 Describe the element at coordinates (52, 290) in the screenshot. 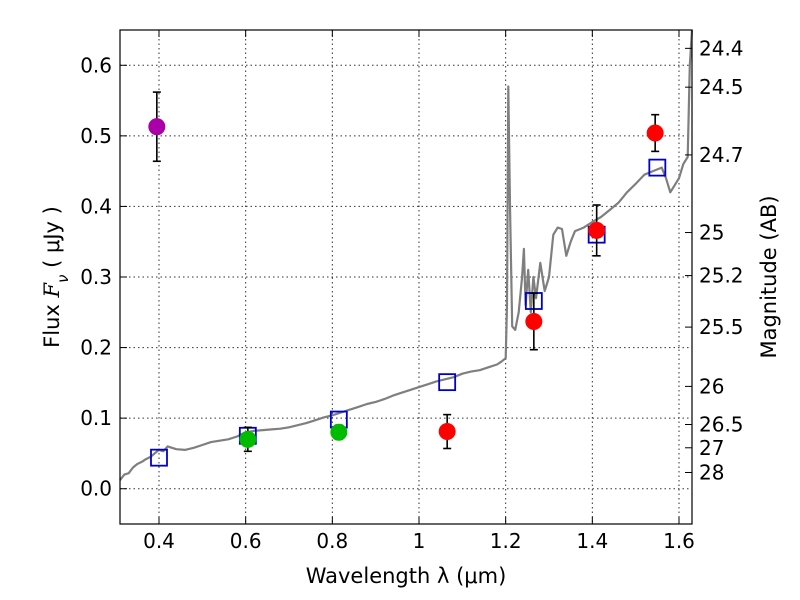

I see `y-axis-label-symbol: F` at that location.